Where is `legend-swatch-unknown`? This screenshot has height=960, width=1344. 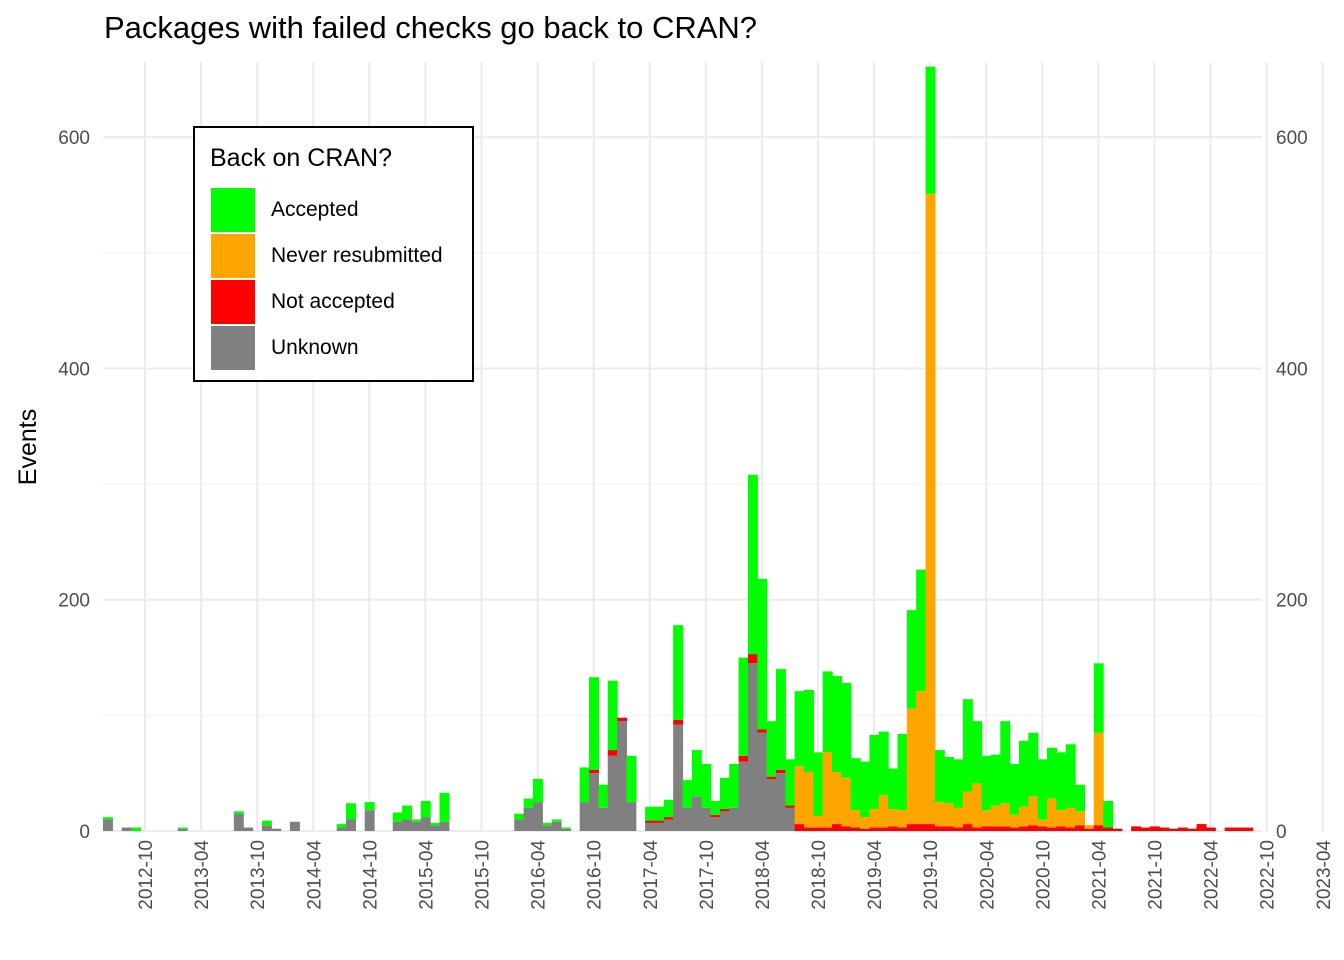 legend-swatch-unknown is located at coordinates (233, 348).